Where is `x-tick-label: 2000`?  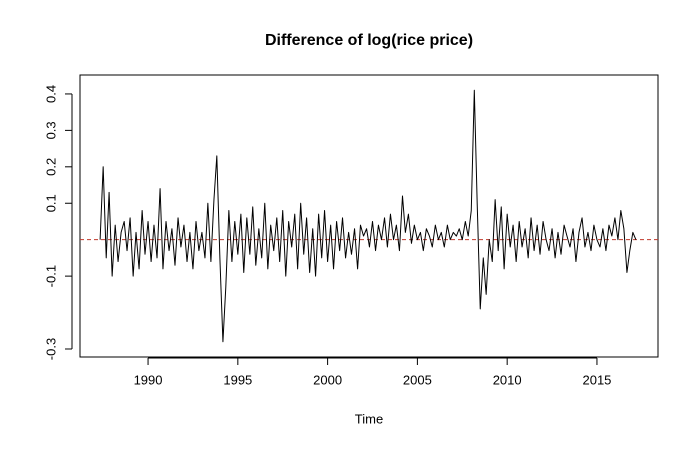
x-tick-label: 2000 is located at coordinates (327, 379).